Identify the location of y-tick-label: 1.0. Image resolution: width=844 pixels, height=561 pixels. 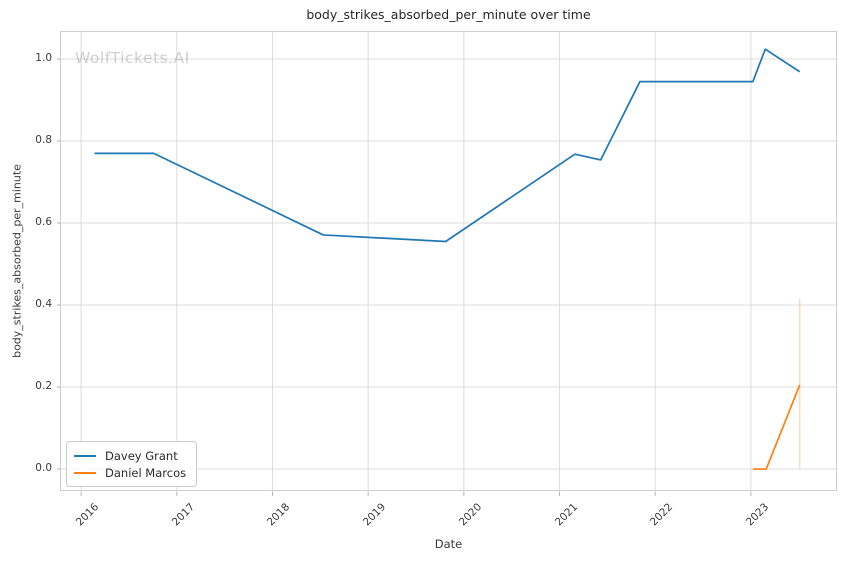
(43, 58).